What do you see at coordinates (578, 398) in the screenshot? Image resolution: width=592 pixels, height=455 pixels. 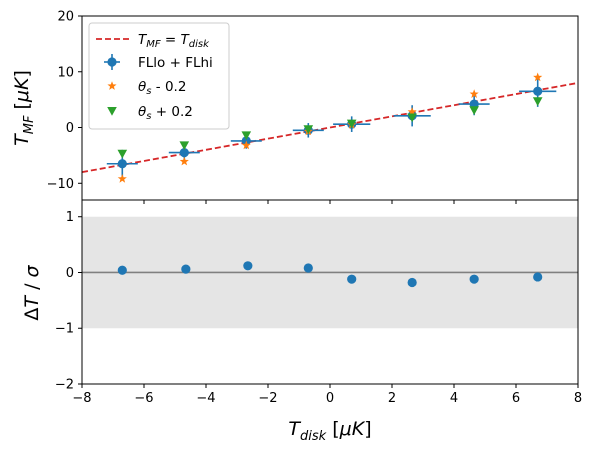 I see `x-tick-label: 8` at bounding box center [578, 398].